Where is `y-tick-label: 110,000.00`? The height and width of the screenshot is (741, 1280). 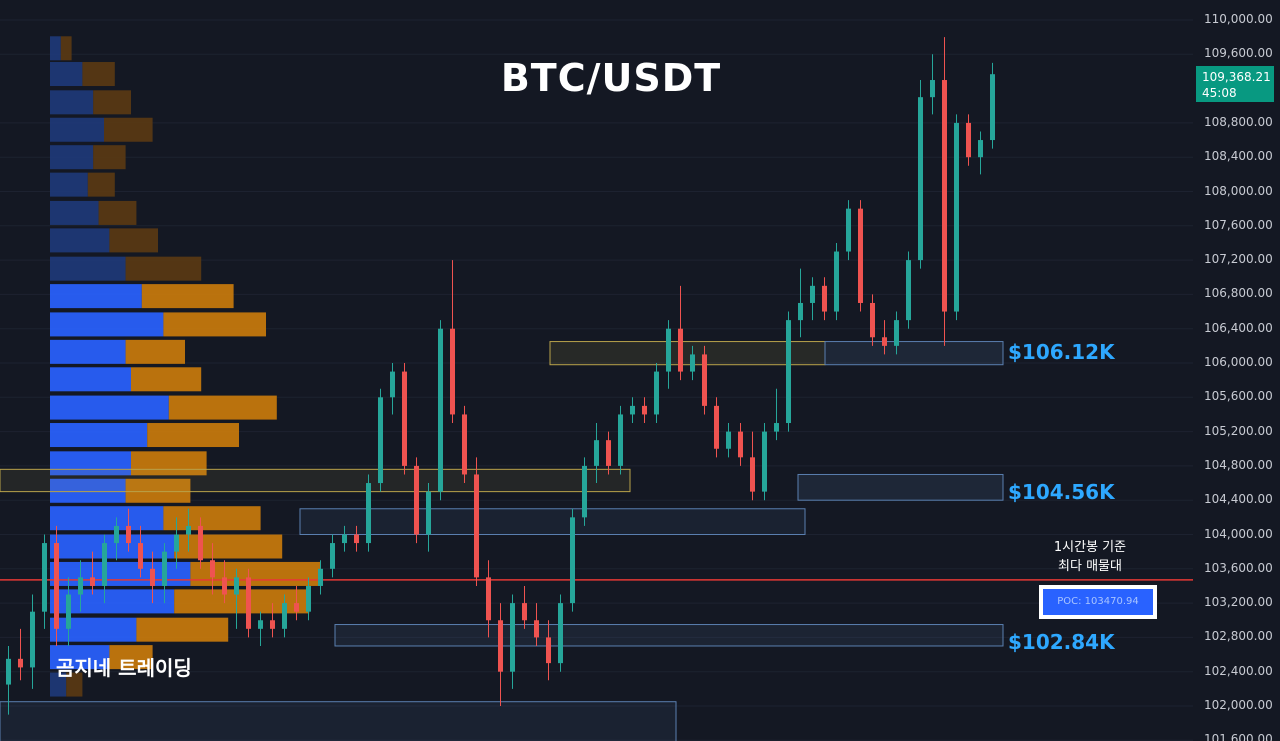
y-tick-label: 110,000.00 is located at coordinates (1238, 19).